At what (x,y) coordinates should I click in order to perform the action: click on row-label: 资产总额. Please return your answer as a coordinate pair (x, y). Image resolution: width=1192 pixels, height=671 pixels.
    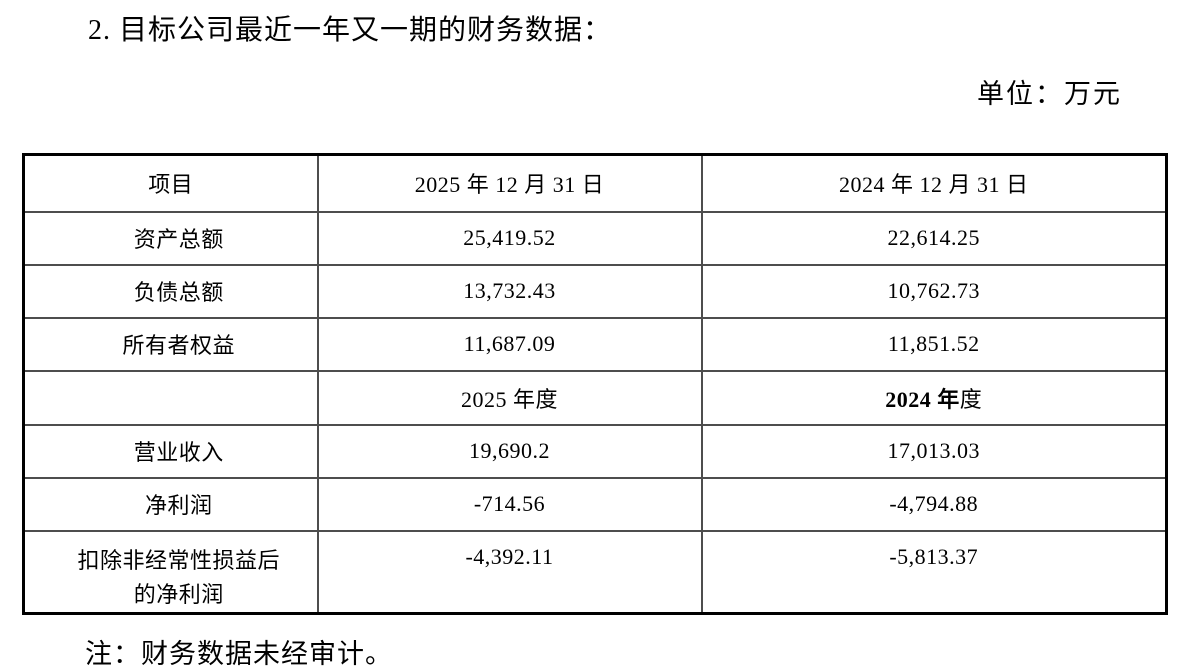
    Looking at the image, I should click on (170, 238).